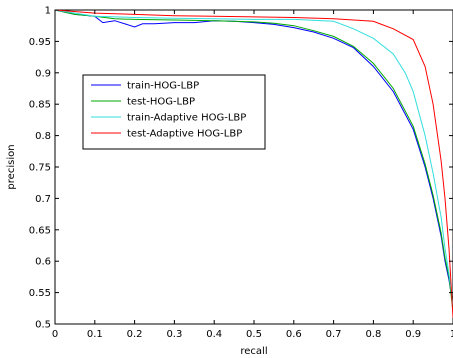 This screenshot has height=358, width=453. What do you see at coordinates (43, 262) in the screenshot?
I see `y-tick-label: 0.6` at bounding box center [43, 262].